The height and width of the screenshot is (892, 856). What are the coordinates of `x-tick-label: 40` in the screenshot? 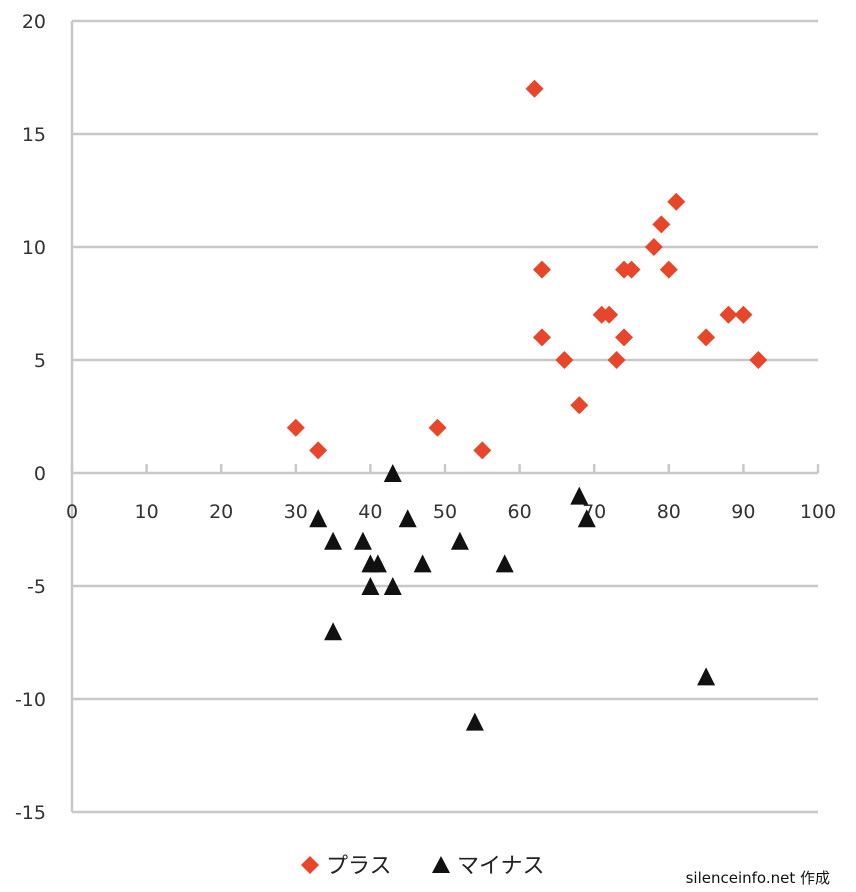 It's located at (370, 512).